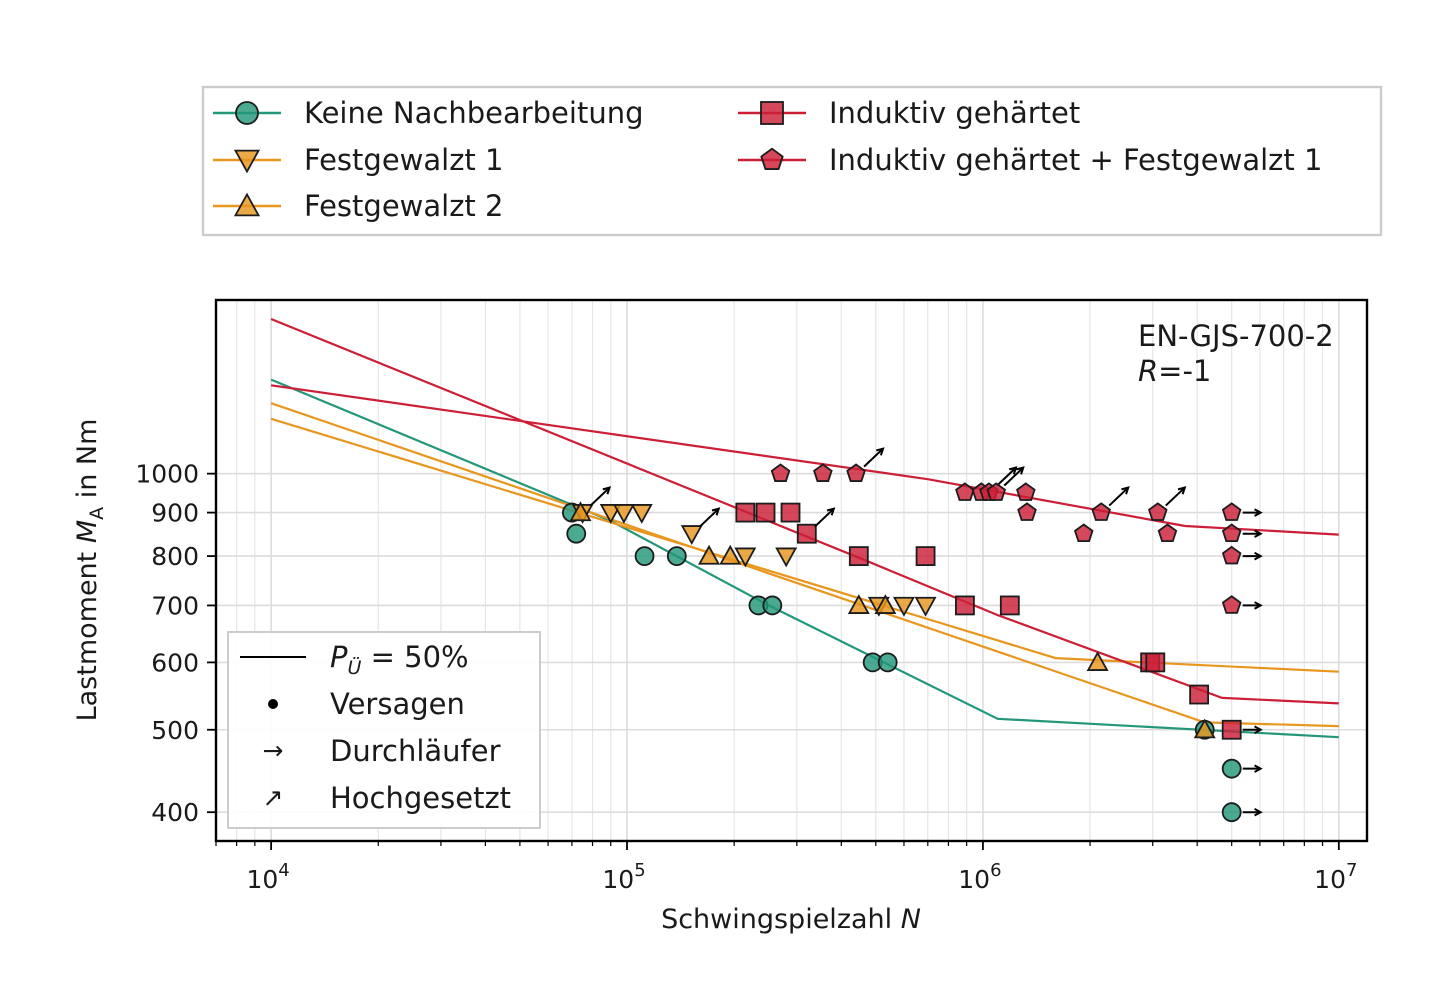  What do you see at coordinates (273, 704) in the screenshot?
I see `legend-failure-dot` at bounding box center [273, 704].